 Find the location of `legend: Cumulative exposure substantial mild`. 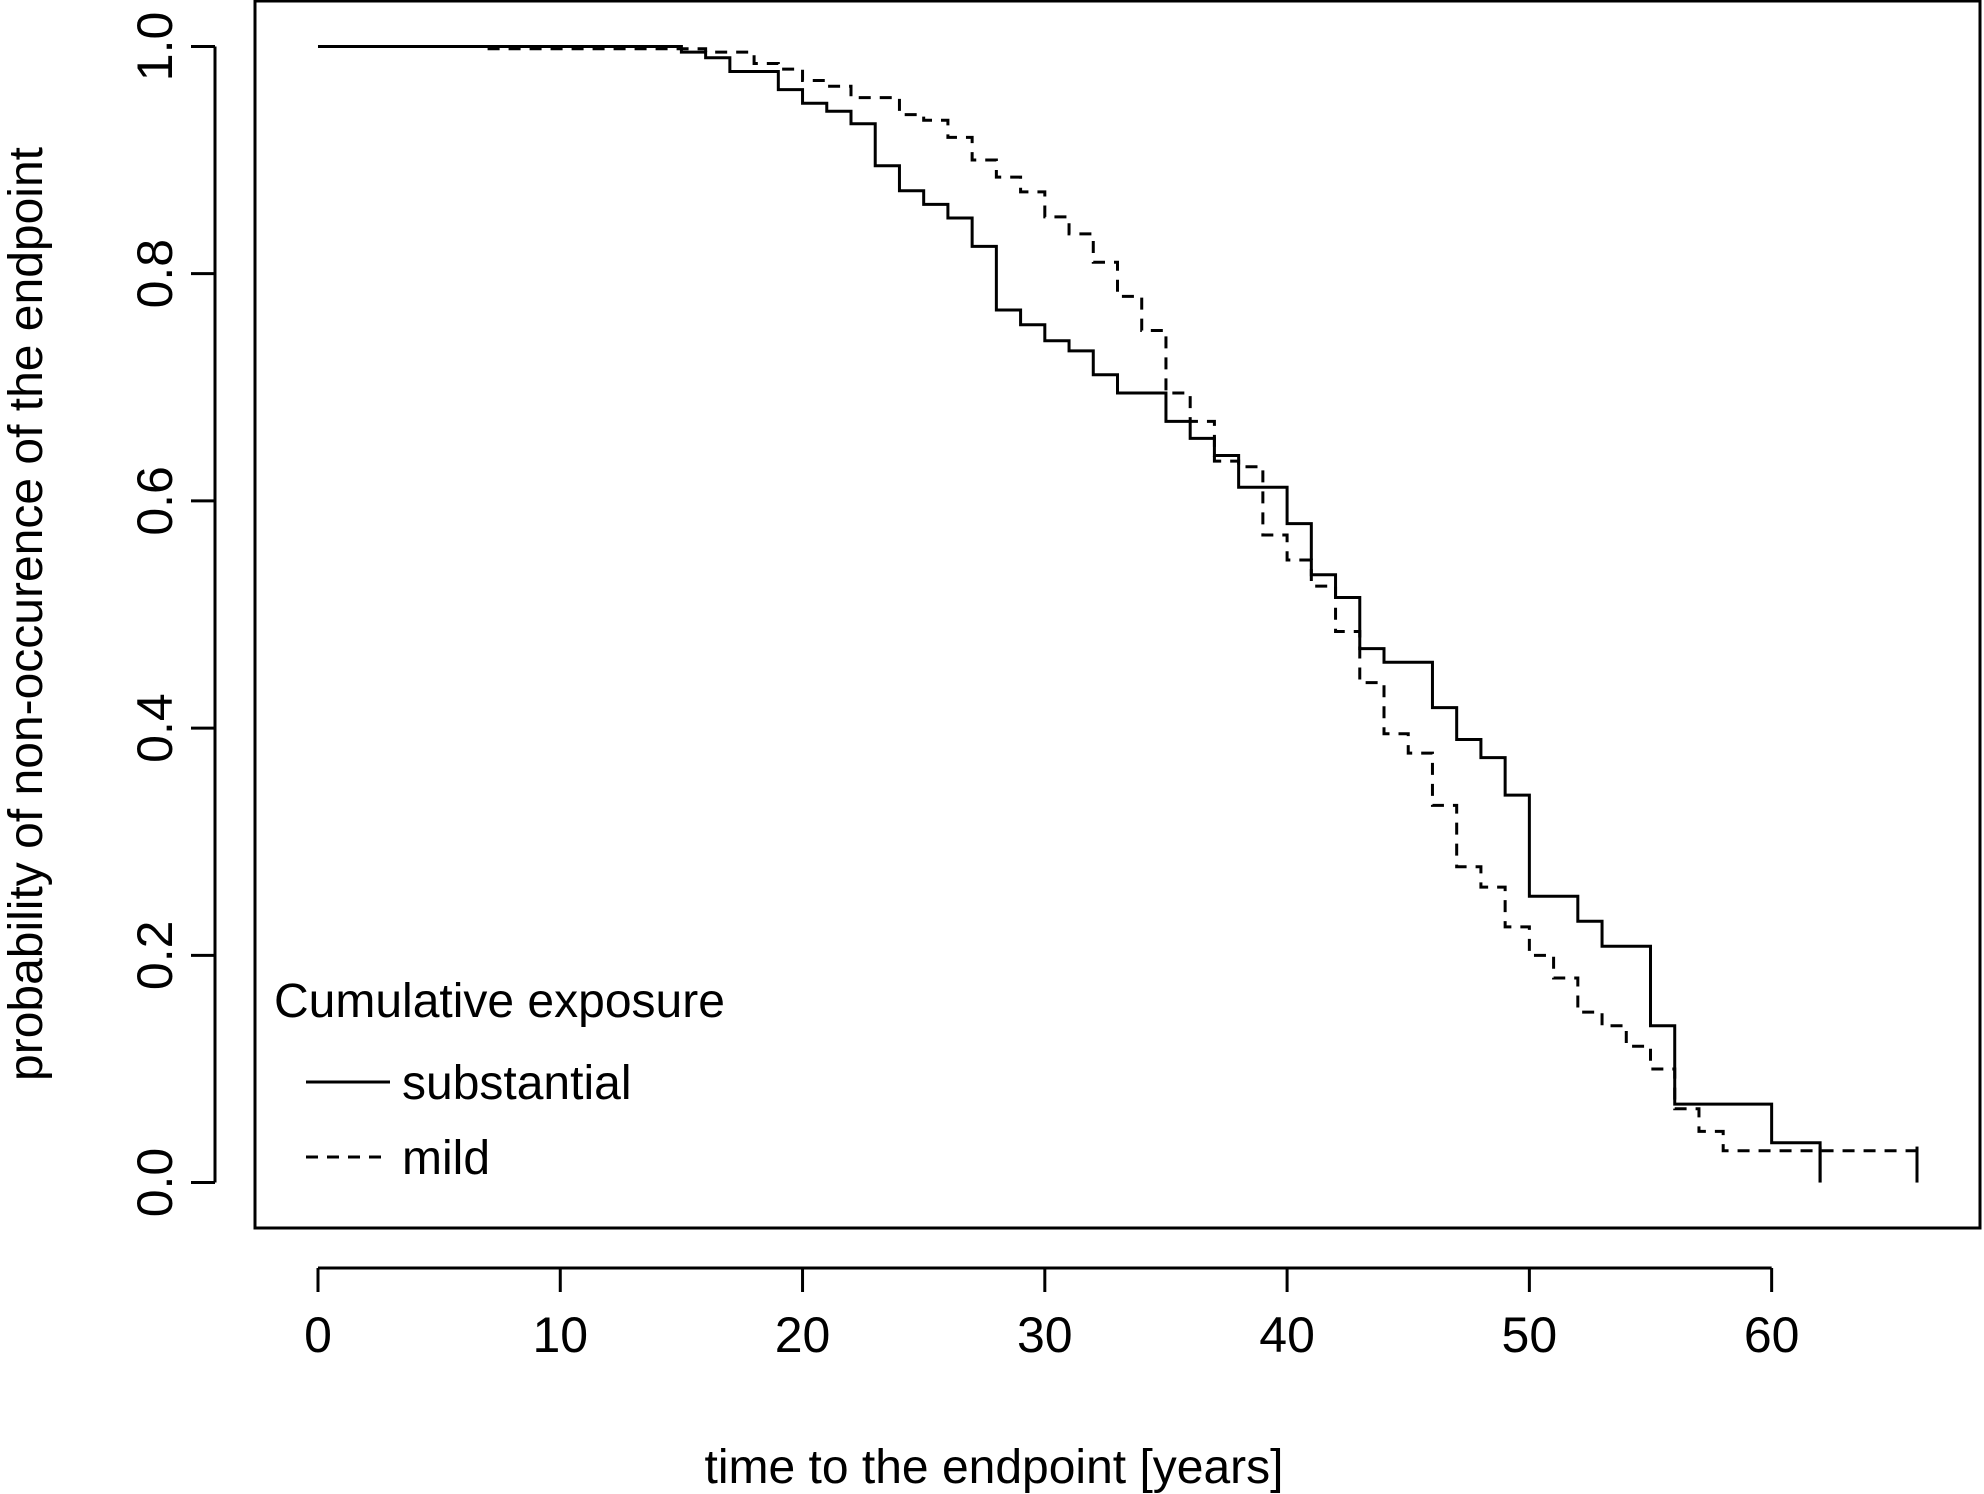

legend: Cumulative exposure substantial mild is located at coordinates (499, 1080).